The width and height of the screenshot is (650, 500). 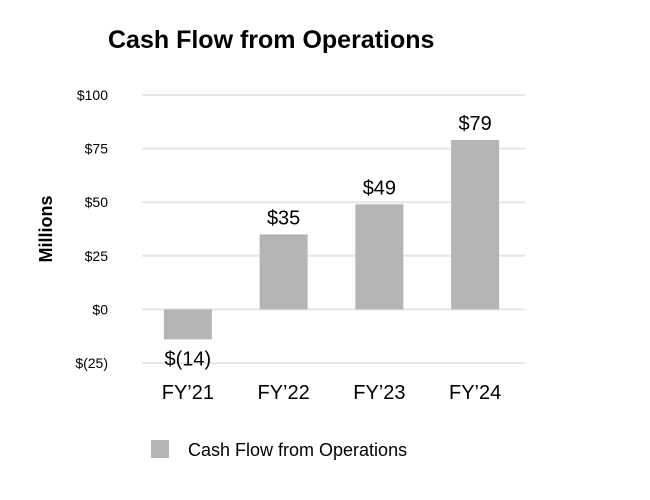 I want to click on legend-swatch, so click(x=160, y=449).